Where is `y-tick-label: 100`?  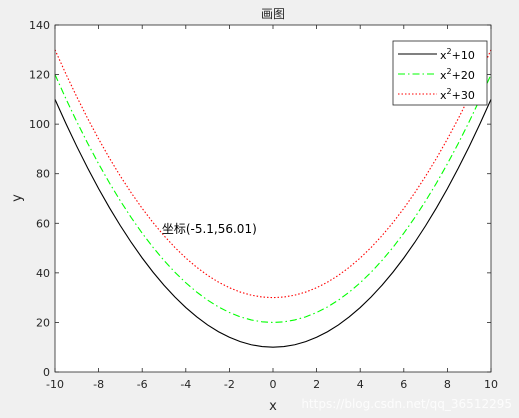 y-tick-label: 100 is located at coordinates (39, 124).